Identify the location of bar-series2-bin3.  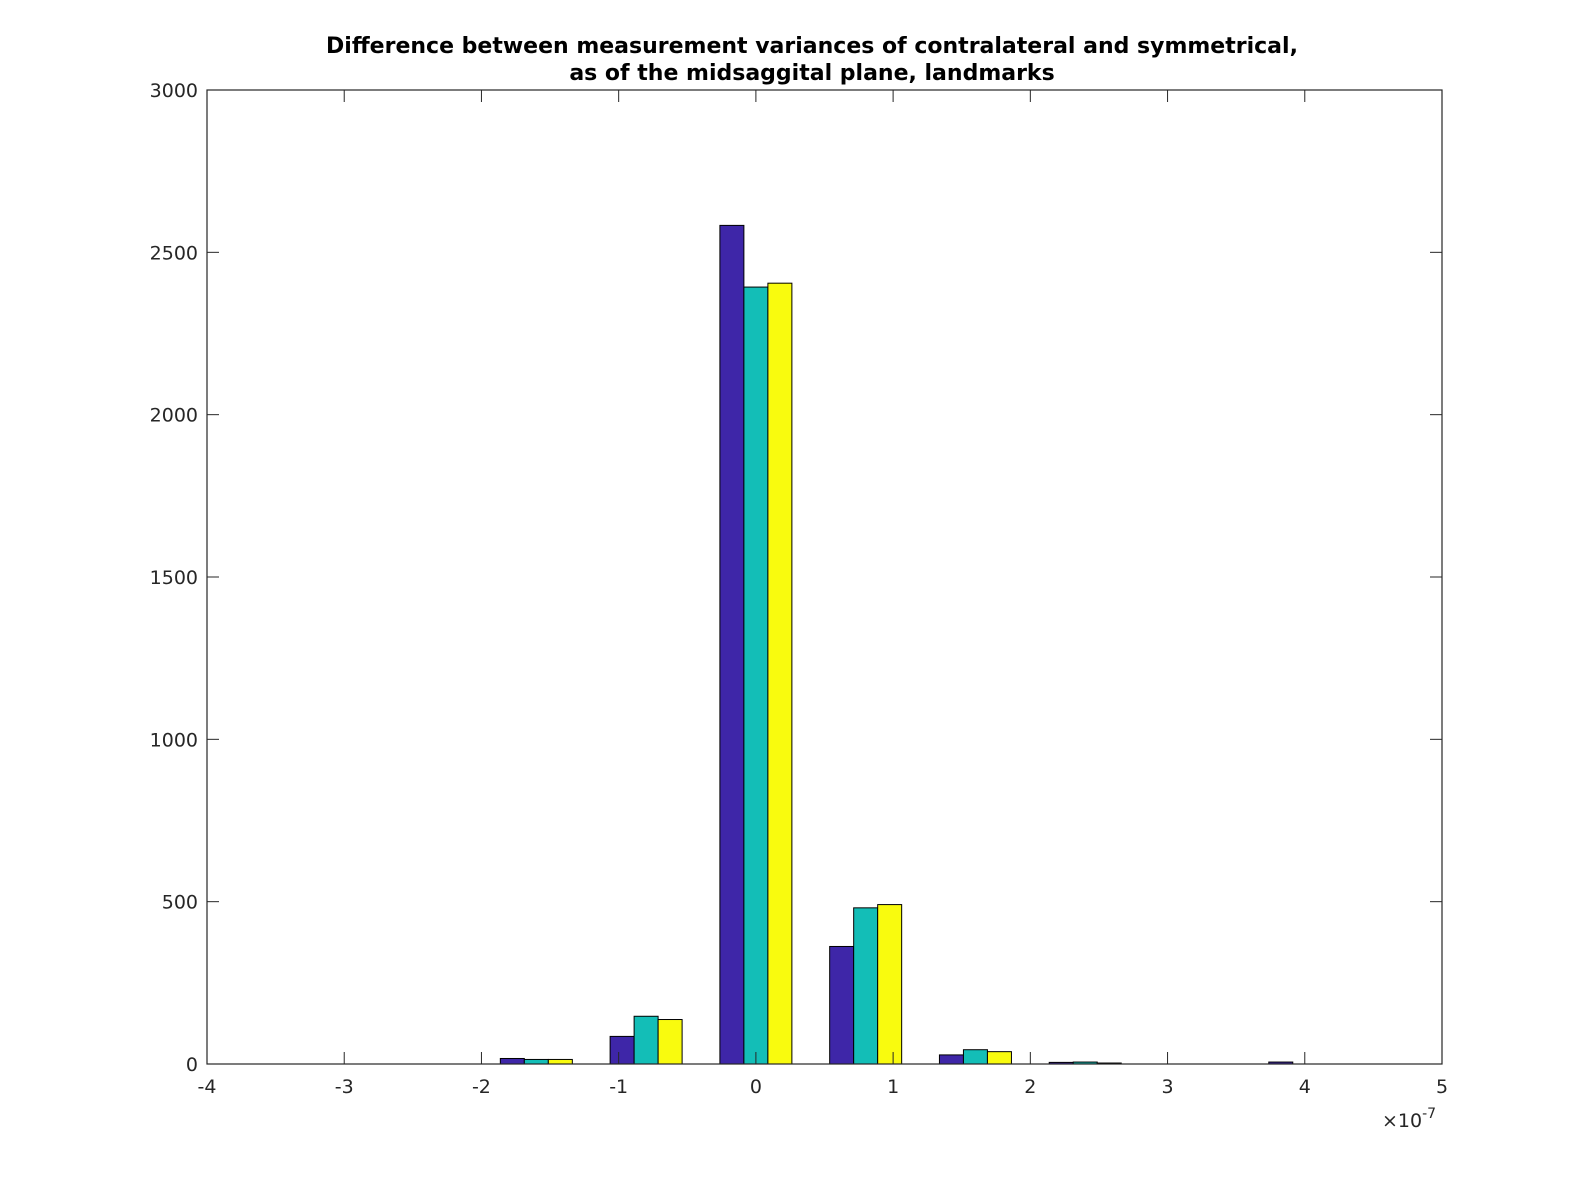
(756, 675).